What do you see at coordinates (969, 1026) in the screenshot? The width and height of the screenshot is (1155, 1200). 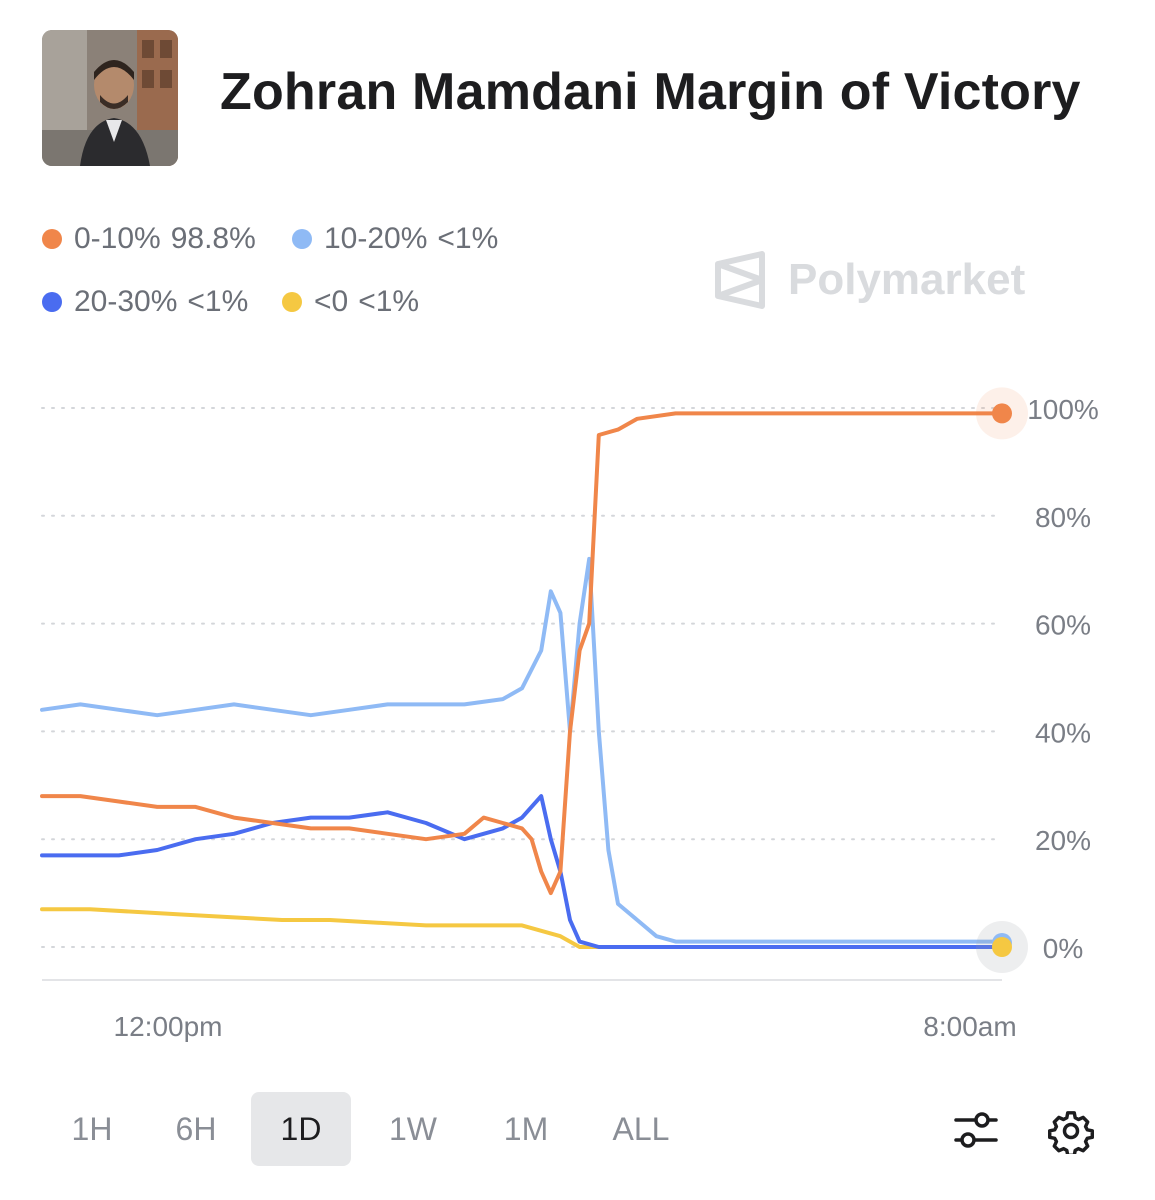 I see `x-tick-label: 8:00am` at bounding box center [969, 1026].